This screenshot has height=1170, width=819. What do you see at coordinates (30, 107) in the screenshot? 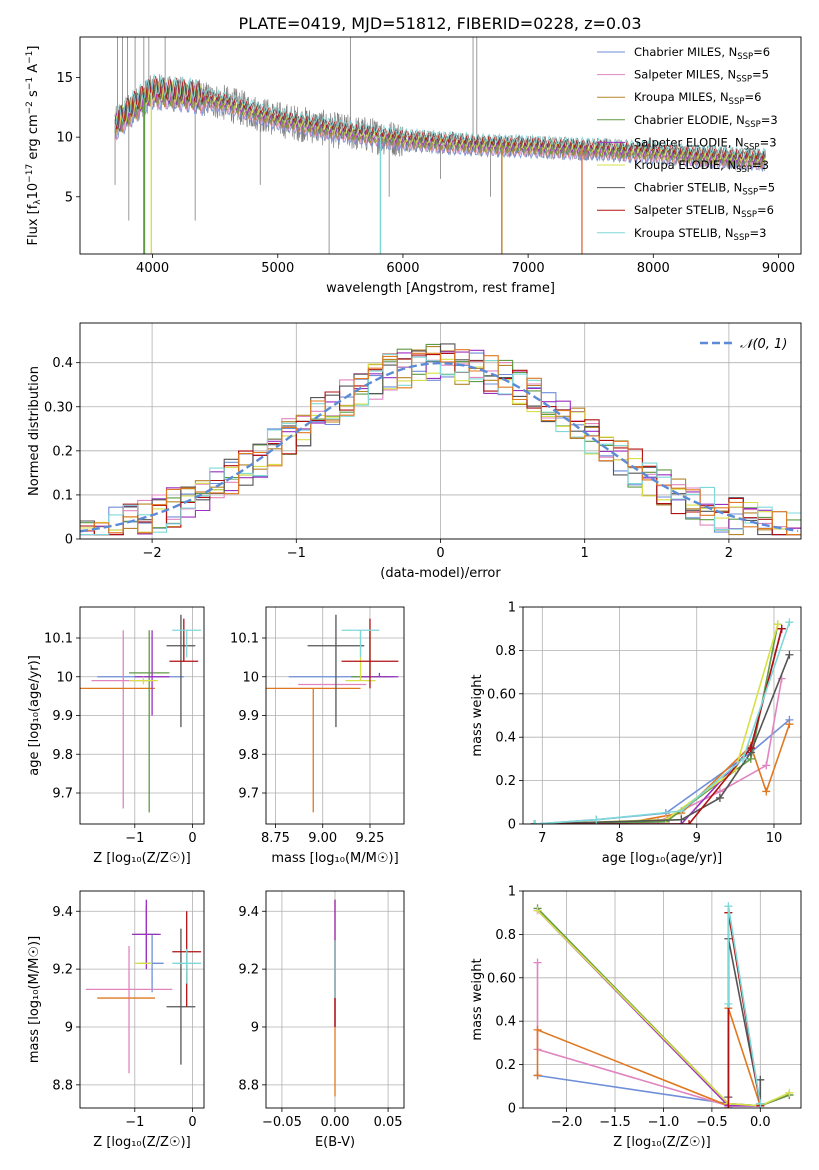
I see `y-axis-label-part: −2` at bounding box center [30, 107].